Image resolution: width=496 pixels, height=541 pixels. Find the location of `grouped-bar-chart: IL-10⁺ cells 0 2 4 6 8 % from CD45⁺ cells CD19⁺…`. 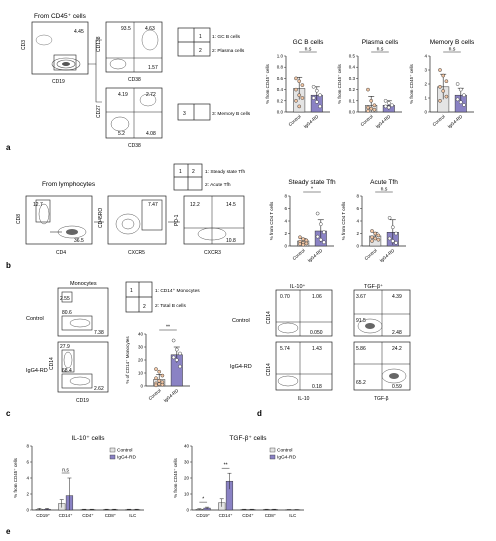

grouped-bar-chart: IL-10⁺ cells 0 2 4 6 8 % from CD45⁺ cells CD19⁺… is located at coordinates (78, 476).